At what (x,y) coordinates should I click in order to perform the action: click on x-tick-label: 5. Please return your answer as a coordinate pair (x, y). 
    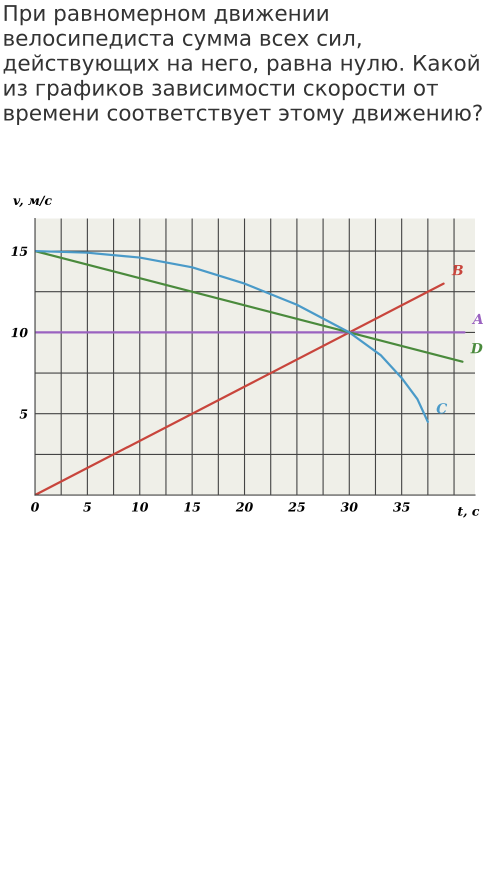
    Looking at the image, I should click on (87, 507).